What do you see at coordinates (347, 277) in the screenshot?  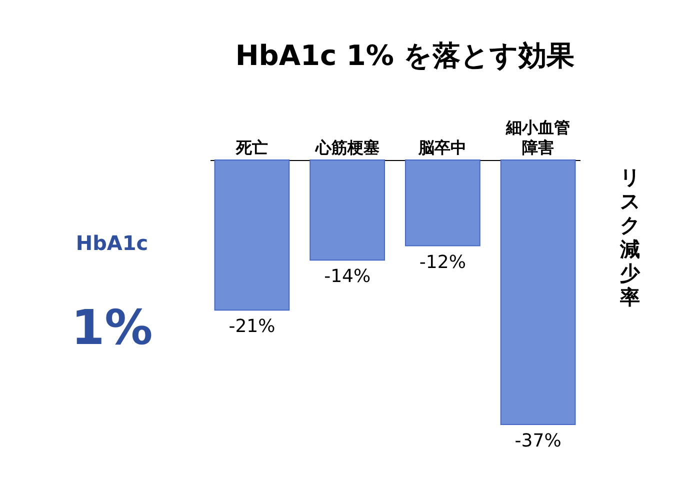 I see `data-label: -14%` at bounding box center [347, 277].